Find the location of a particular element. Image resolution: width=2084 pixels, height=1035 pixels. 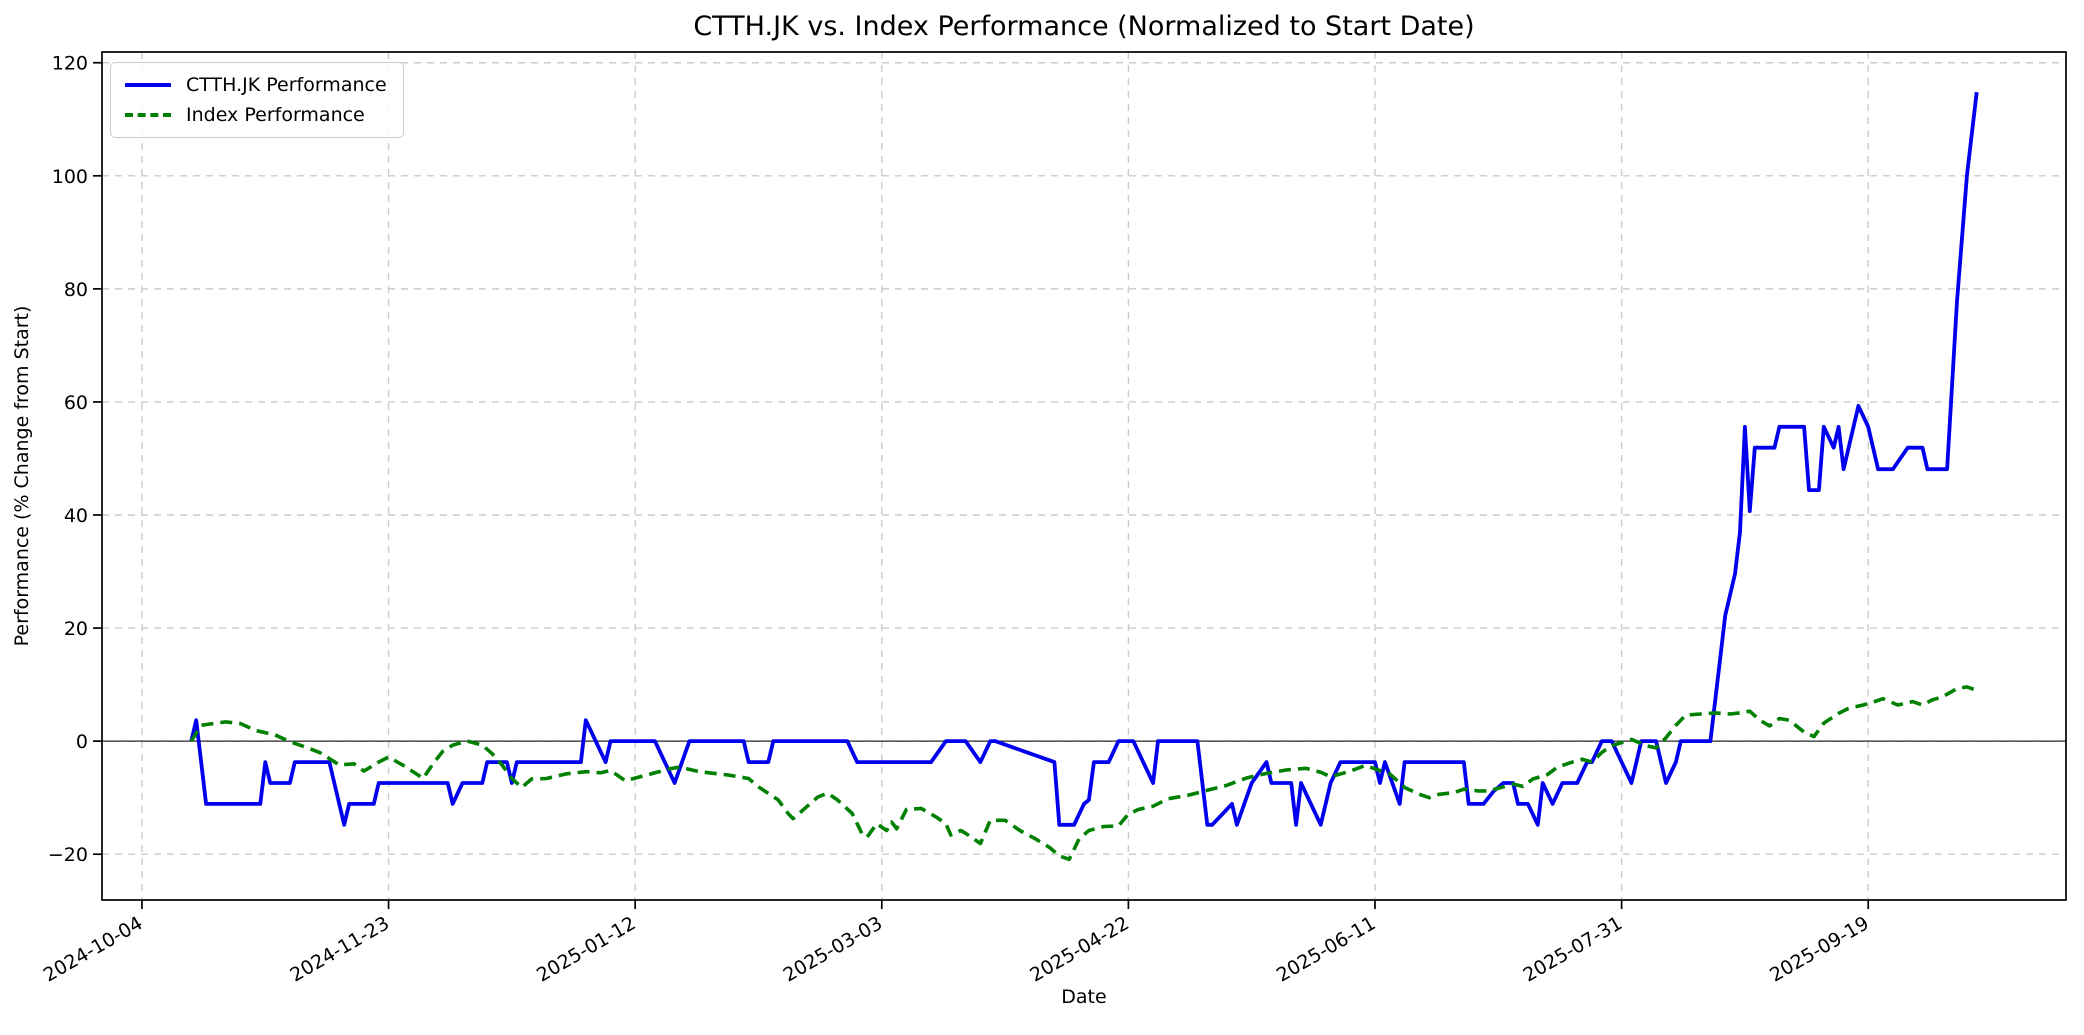

legend-item-index: Index Performance is located at coordinates (256, 115).